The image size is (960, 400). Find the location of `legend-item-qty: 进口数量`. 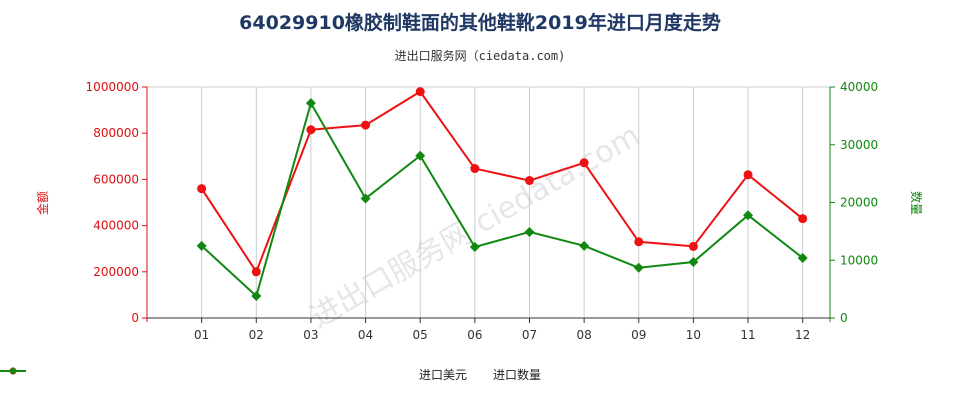

legend-item-qty: 进口数量 is located at coordinates (271, 374).